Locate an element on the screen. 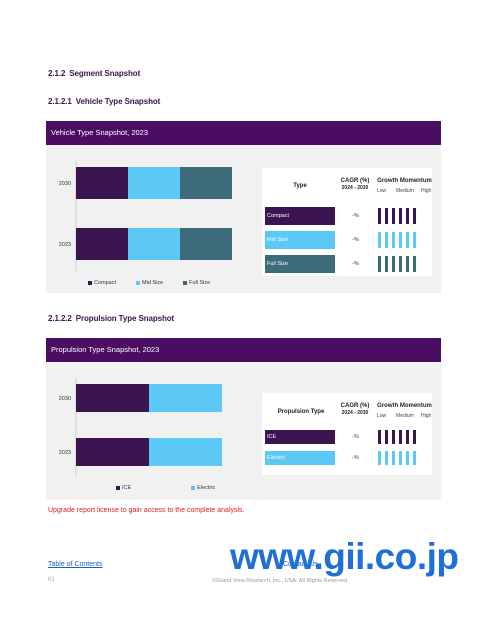 This screenshot has height=621, width=480. subsection-heading-propulsion: 2.1.2.2 Propulsion Type Snapshot is located at coordinates (111, 318).